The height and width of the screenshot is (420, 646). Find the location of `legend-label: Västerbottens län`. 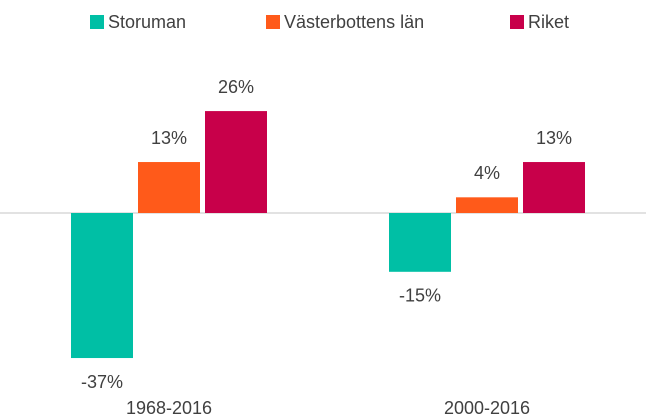

legend-label: Västerbottens län is located at coordinates (354, 22).